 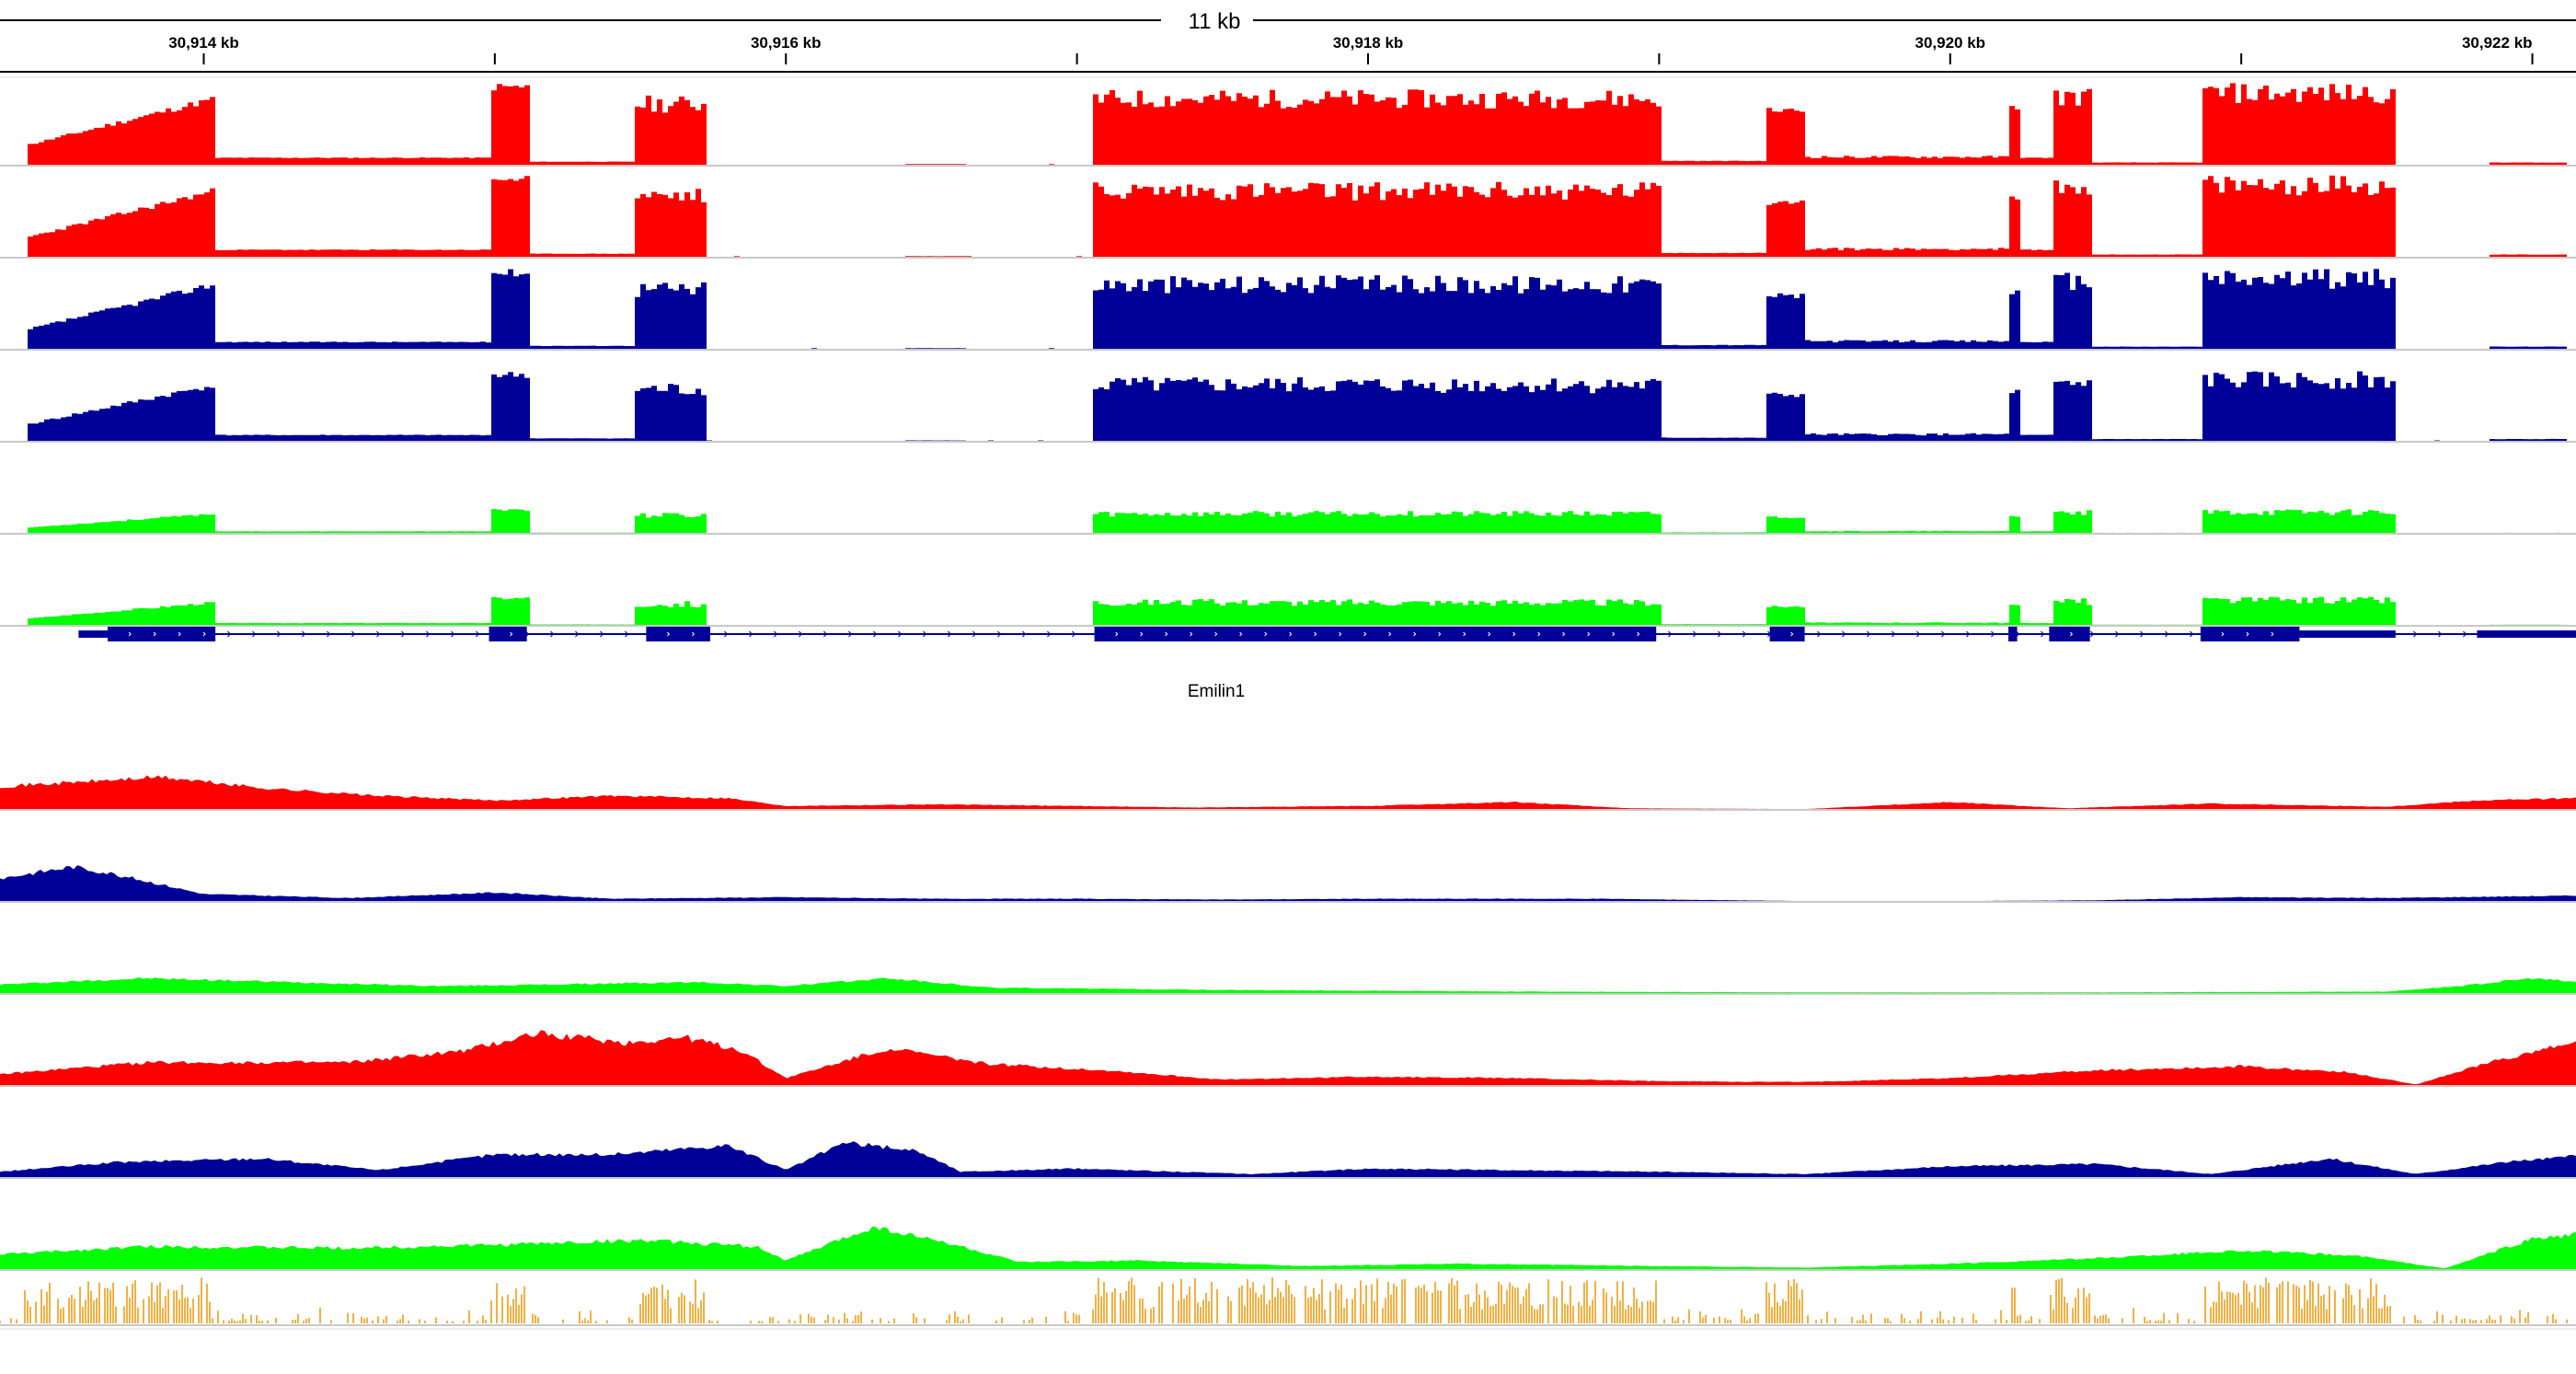 I want to click on conservation-bars, so click(x=1284, y=1300).